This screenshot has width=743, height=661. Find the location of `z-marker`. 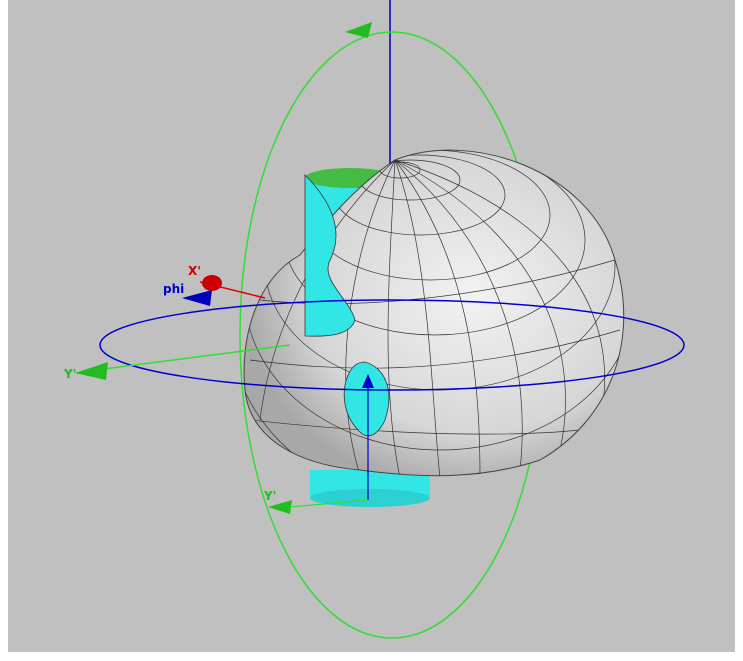

z-marker is located at coordinates (368, 381).